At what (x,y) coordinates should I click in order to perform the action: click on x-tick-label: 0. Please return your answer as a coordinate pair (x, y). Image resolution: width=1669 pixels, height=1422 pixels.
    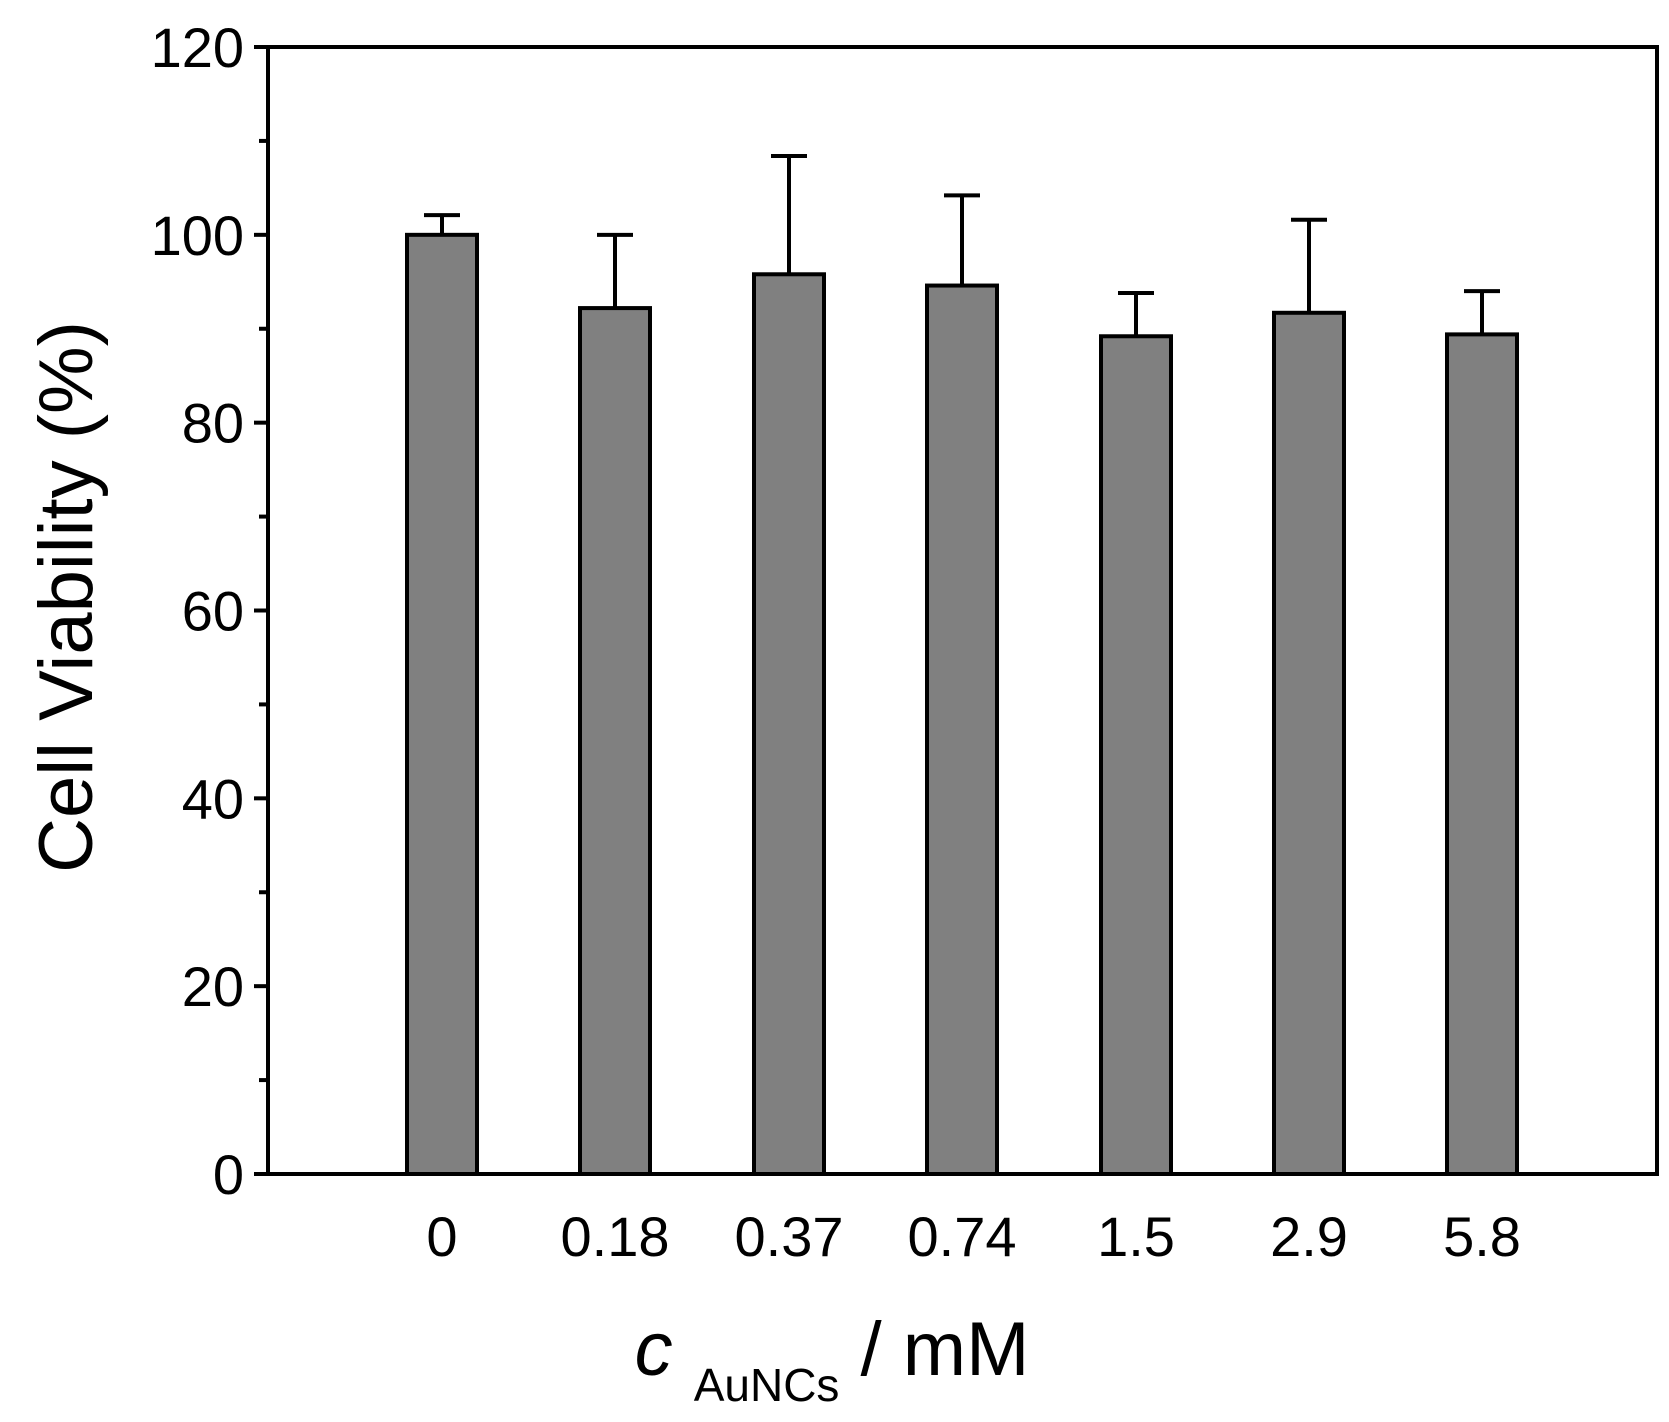
    Looking at the image, I should click on (441, 1236).